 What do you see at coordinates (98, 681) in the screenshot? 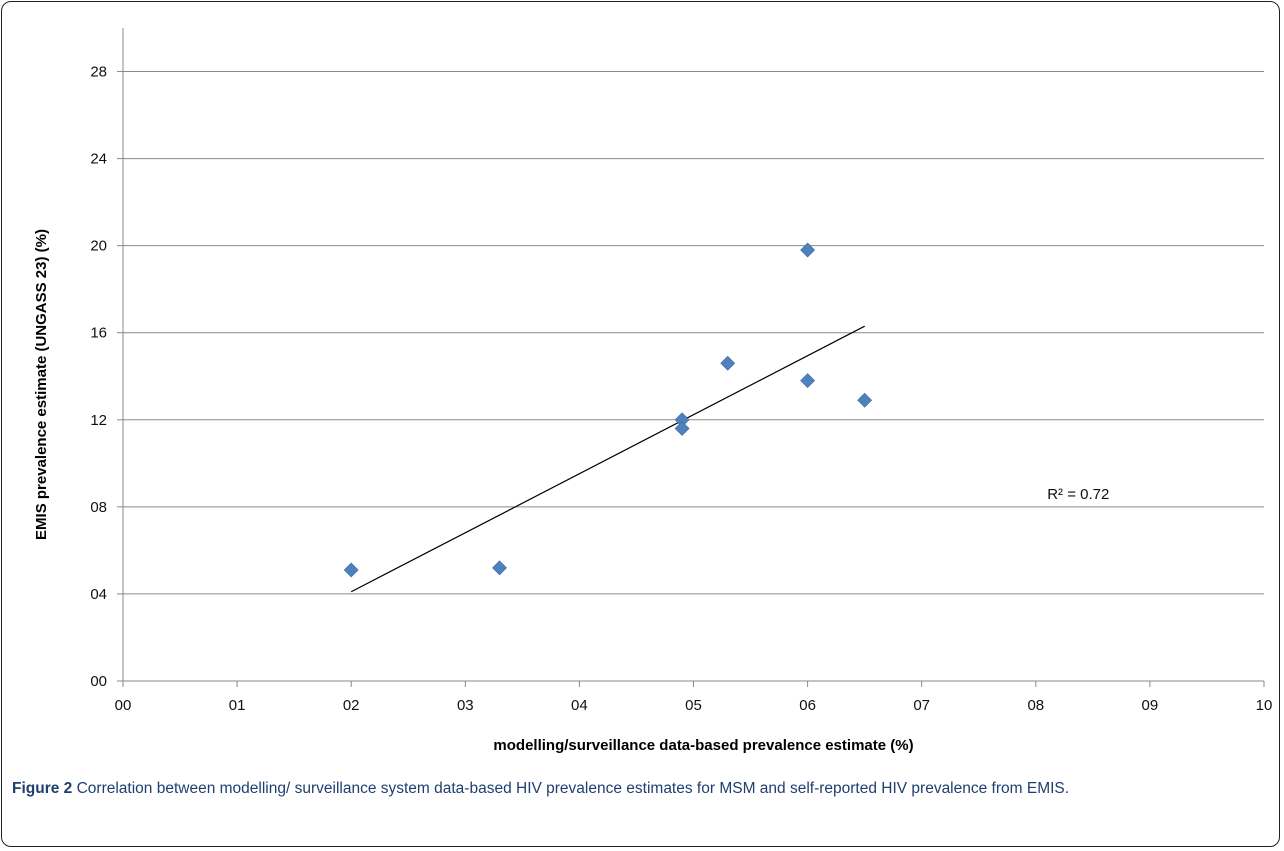
I see `y-tick-label: 00` at bounding box center [98, 681].